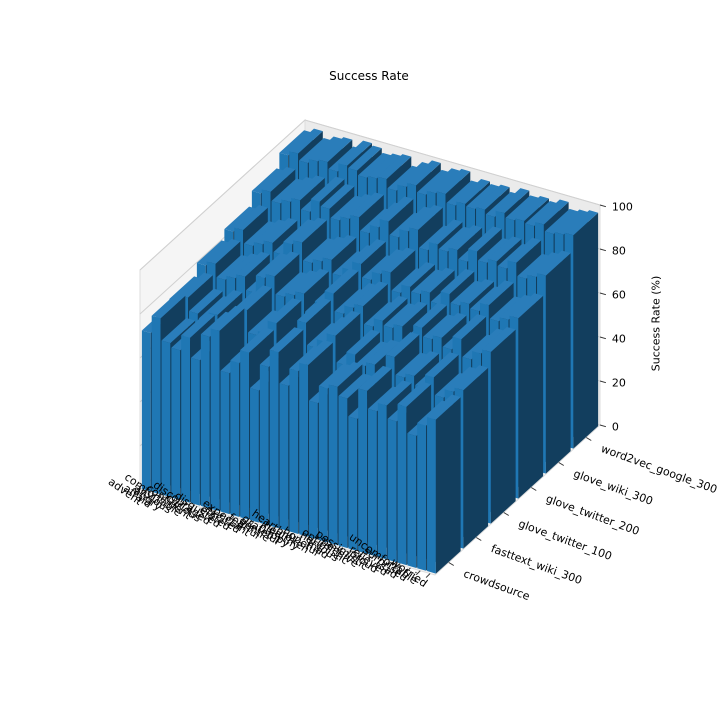 This screenshot has height=724, width=720. Describe the element at coordinates (619, 295) in the screenshot. I see `z-tick-label: 60` at that location.